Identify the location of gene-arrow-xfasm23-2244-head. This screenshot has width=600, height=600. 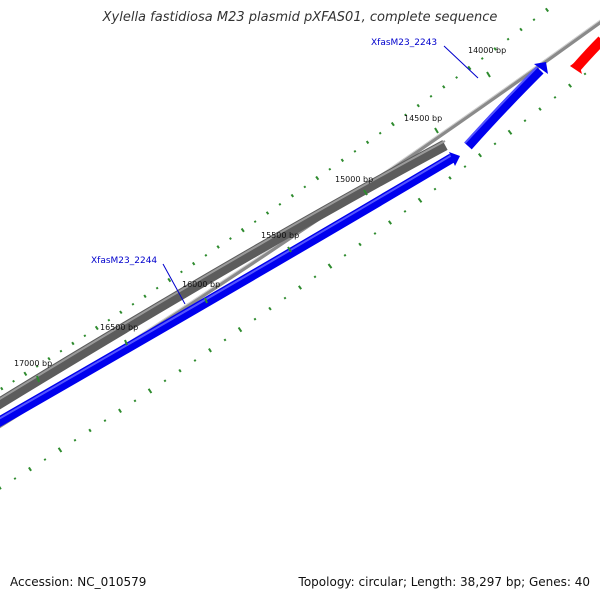
(454, 159).